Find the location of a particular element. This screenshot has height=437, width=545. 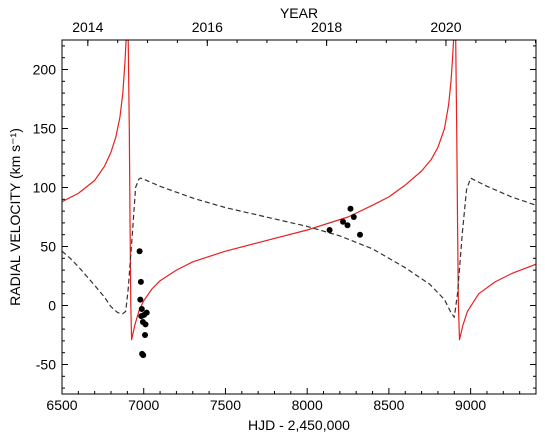

year-tick-label: 2014 is located at coordinates (87, 27).